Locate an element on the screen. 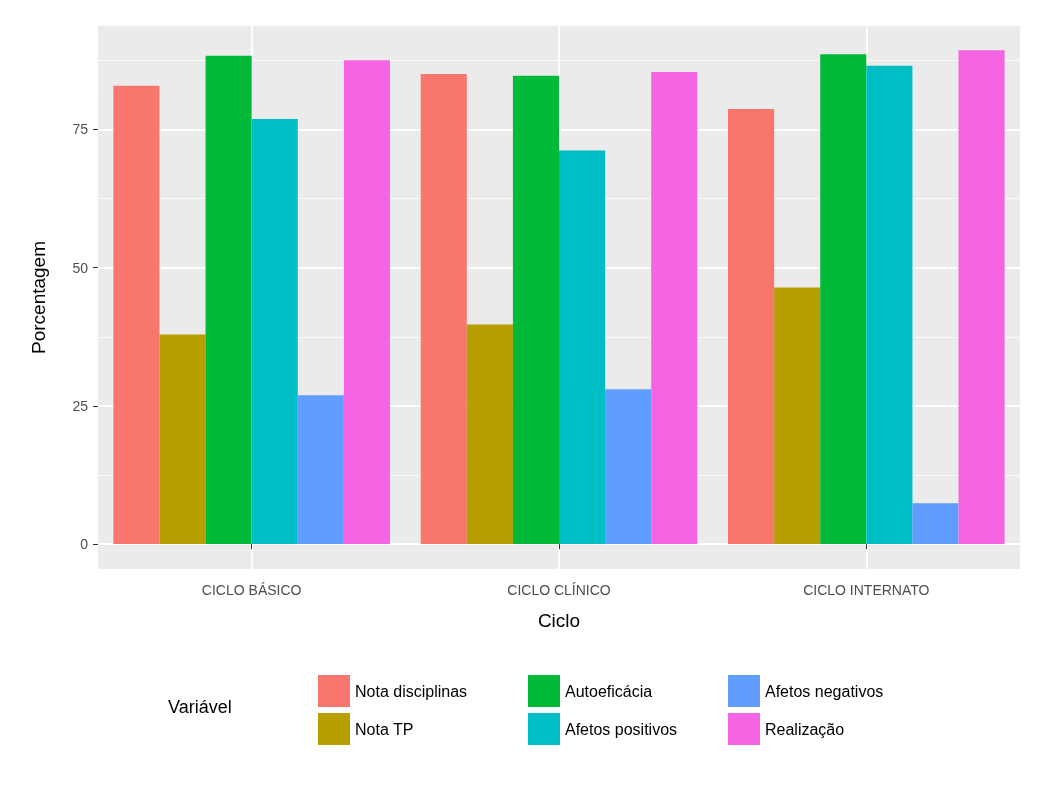 This screenshot has height=796, width=1041. x-tick-label: CICLO CLÍNICO is located at coordinates (559, 590).